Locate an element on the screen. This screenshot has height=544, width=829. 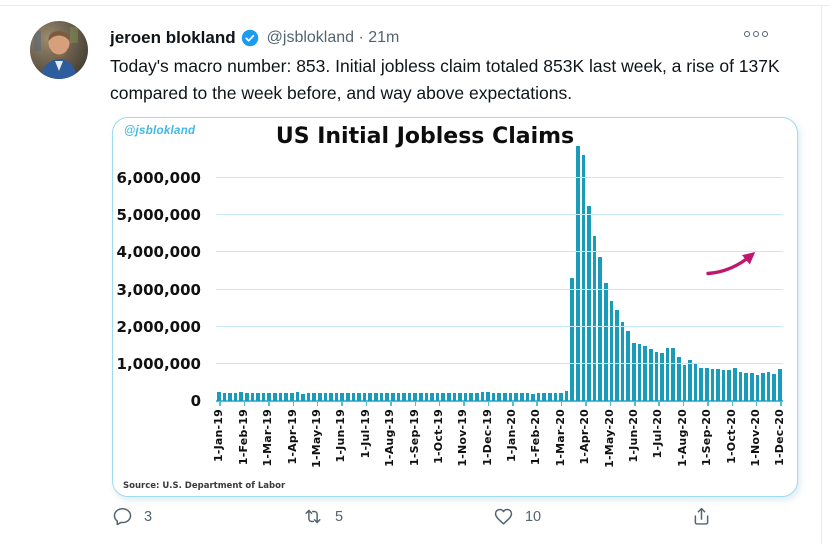
x-axis-line is located at coordinates (499, 401).